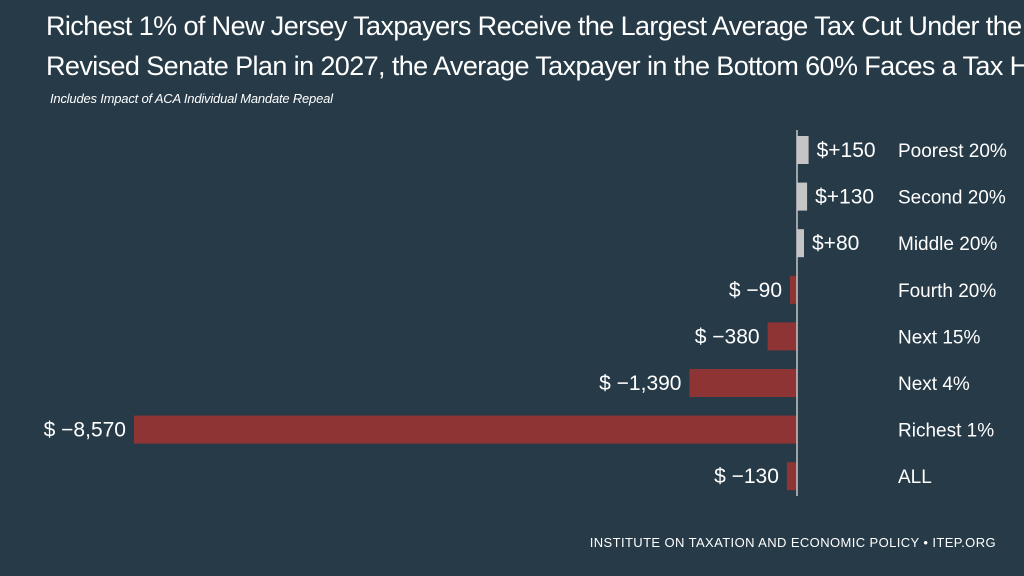  I want to click on value-label: $ −380, so click(727, 336).